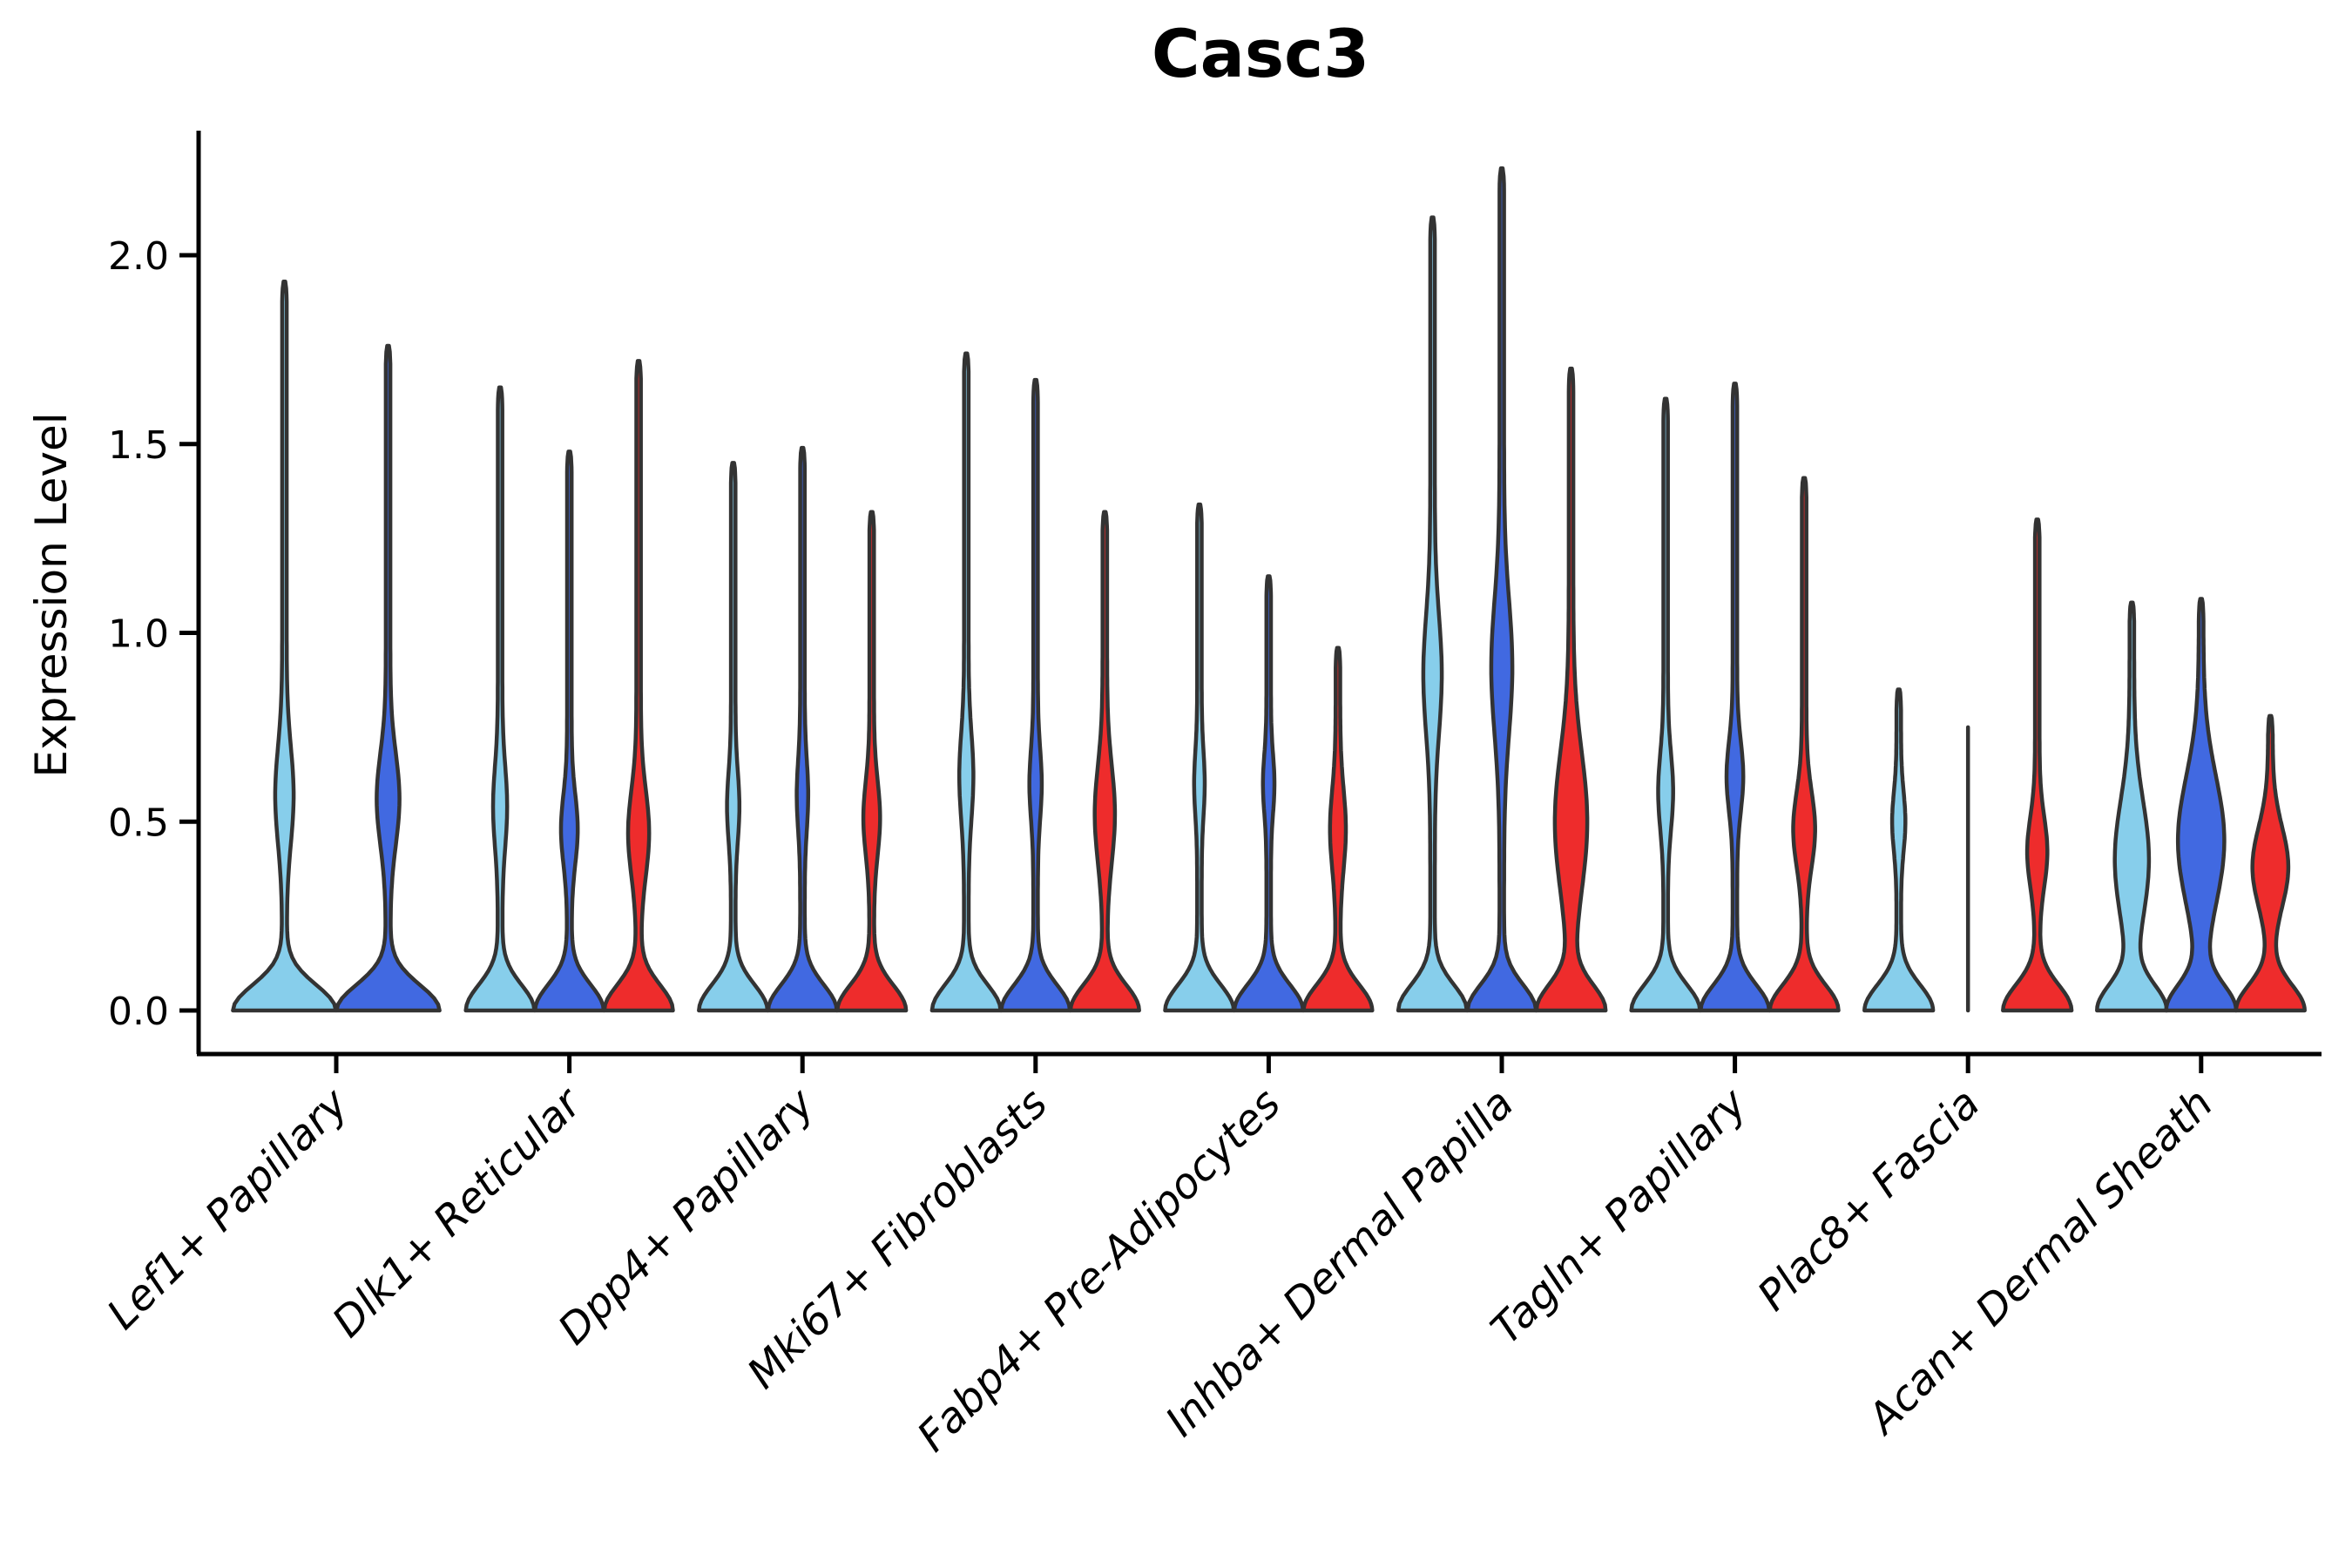 This screenshot has width=2352, height=1568. I want to click on x-tick-label: Dlk1+ Reticular, so click(458, 1213).